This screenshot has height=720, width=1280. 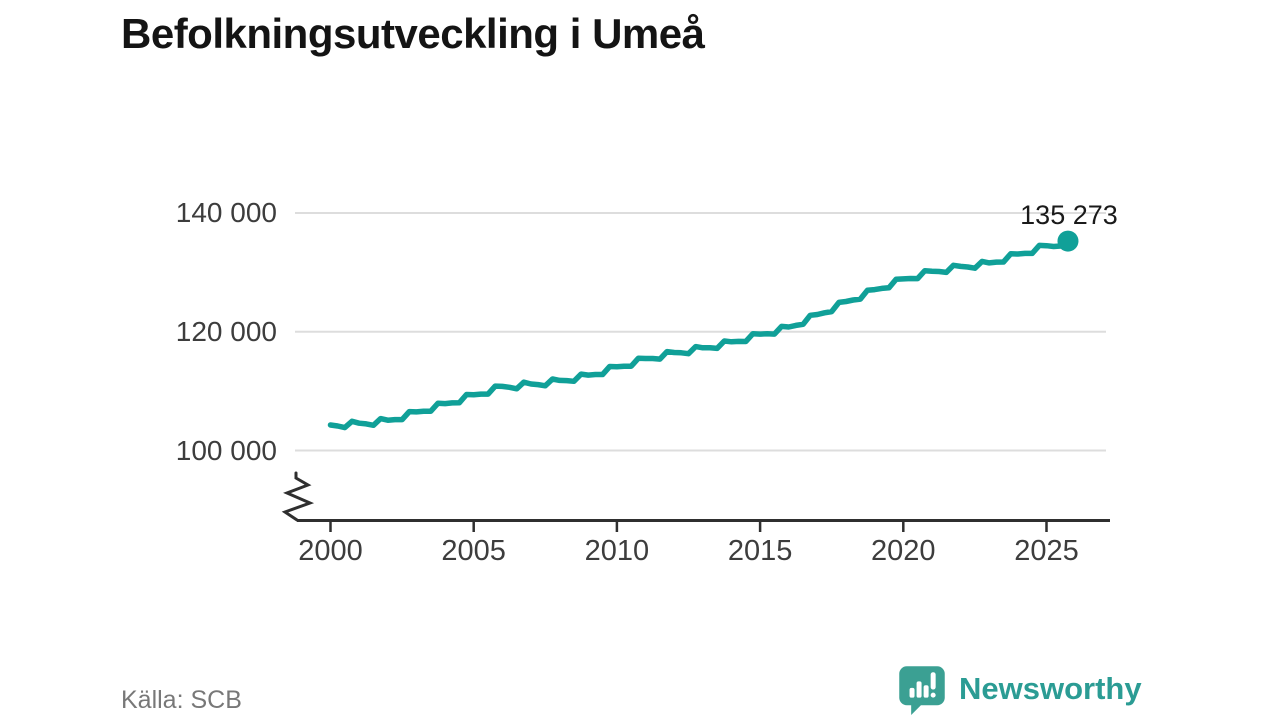 I want to click on x-tick-label: 2000, so click(x=330, y=551).